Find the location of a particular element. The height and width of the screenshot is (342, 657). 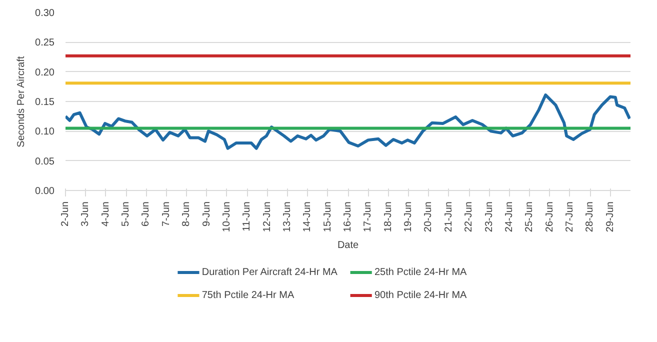

x-tick-label: 2-Jun is located at coordinates (65, 214).